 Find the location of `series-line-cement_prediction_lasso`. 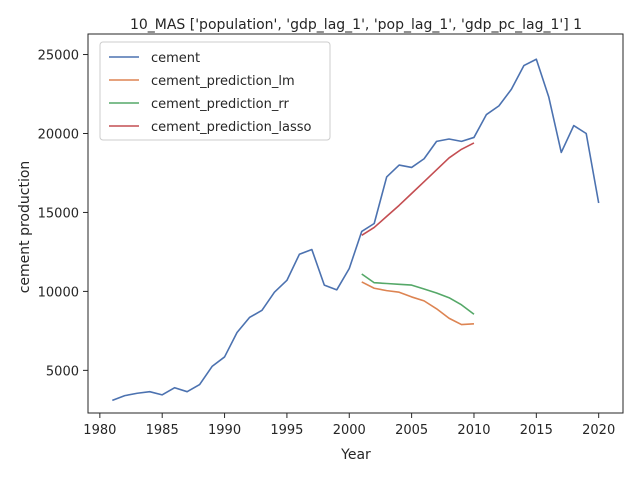

series-line-cement_prediction_lasso is located at coordinates (418, 189).